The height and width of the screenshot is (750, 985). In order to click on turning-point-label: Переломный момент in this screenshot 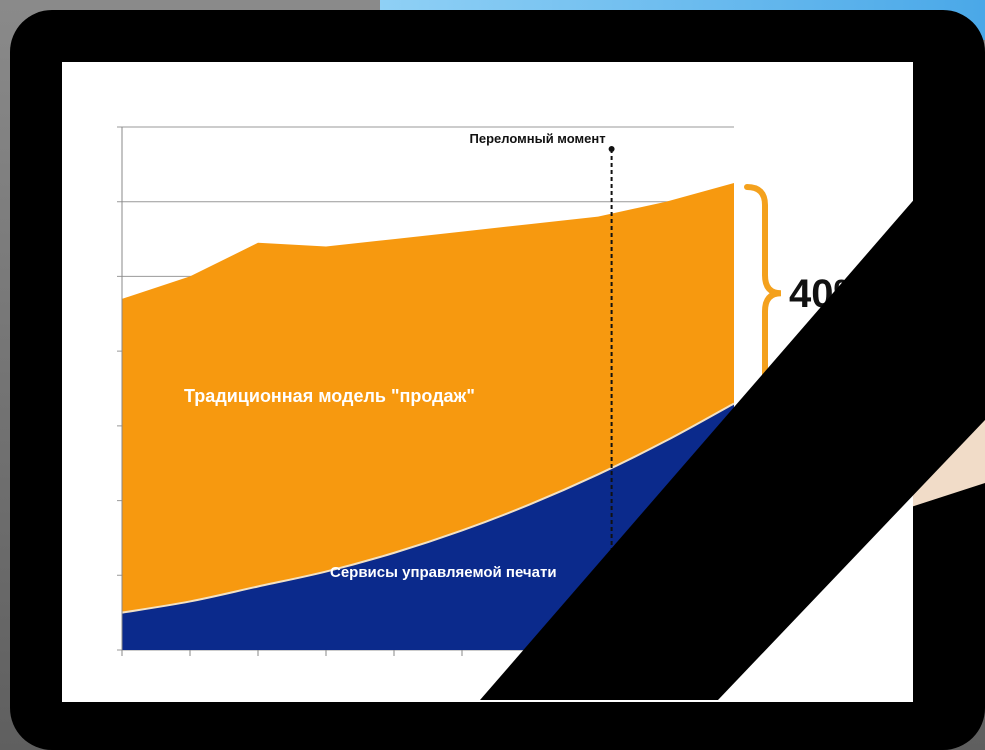, I will do `click(538, 138)`.